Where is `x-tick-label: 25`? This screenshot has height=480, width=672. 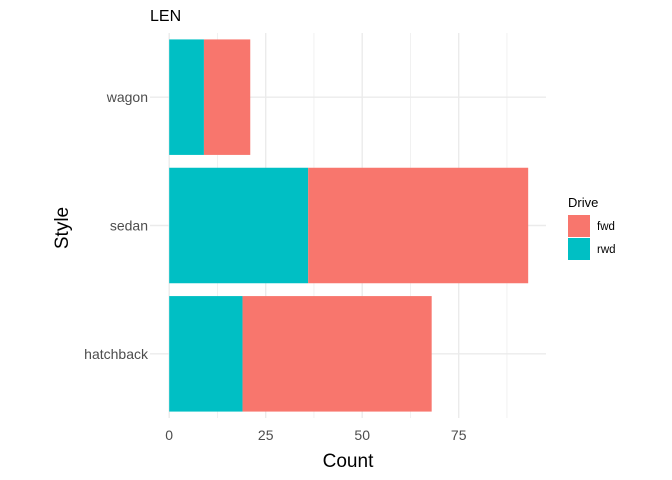 x-tick-label: 25 is located at coordinates (266, 435).